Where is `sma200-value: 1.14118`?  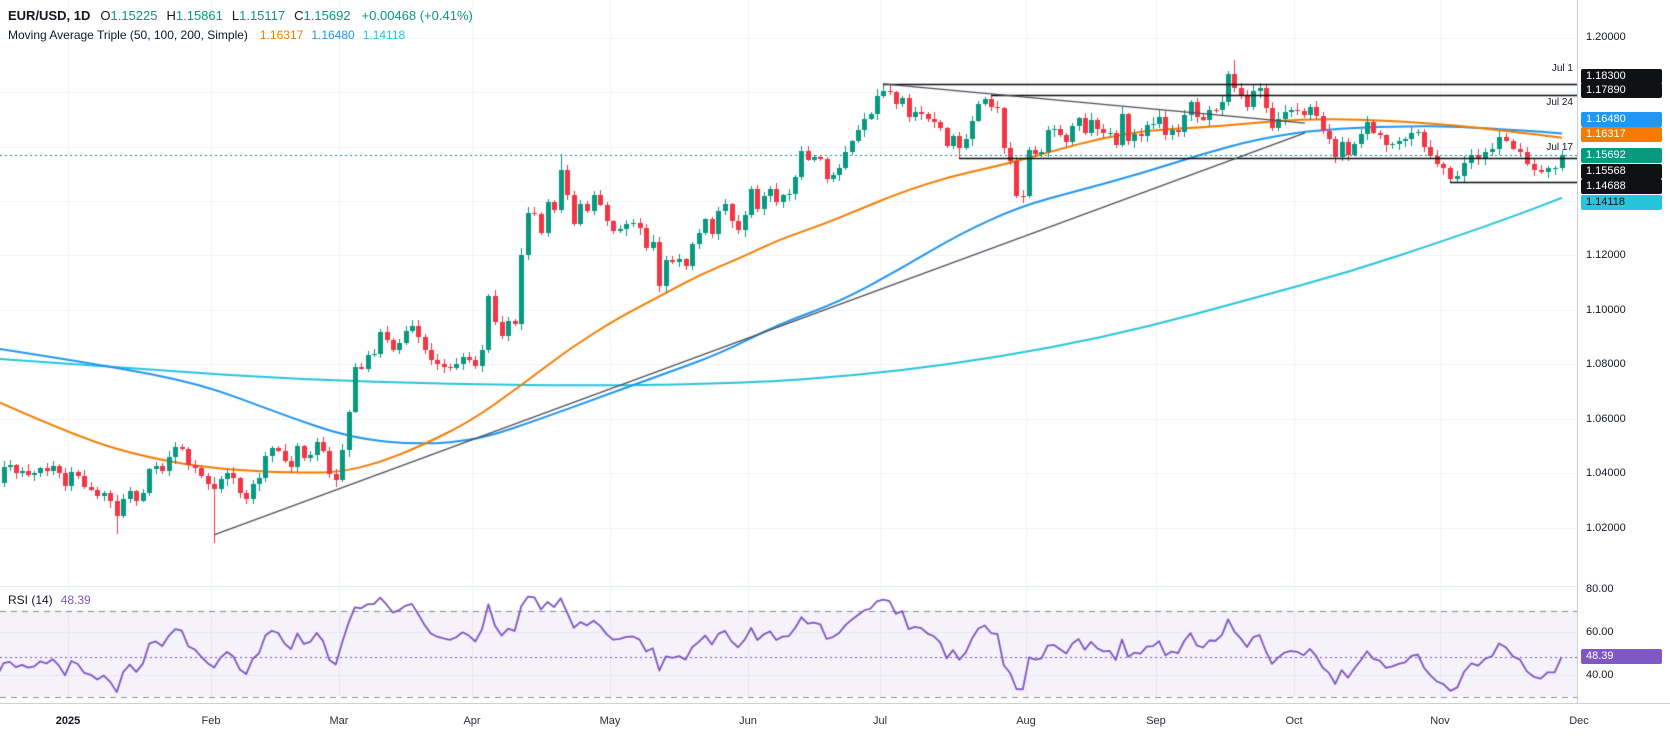
sma200-value: 1.14118 is located at coordinates (384, 35).